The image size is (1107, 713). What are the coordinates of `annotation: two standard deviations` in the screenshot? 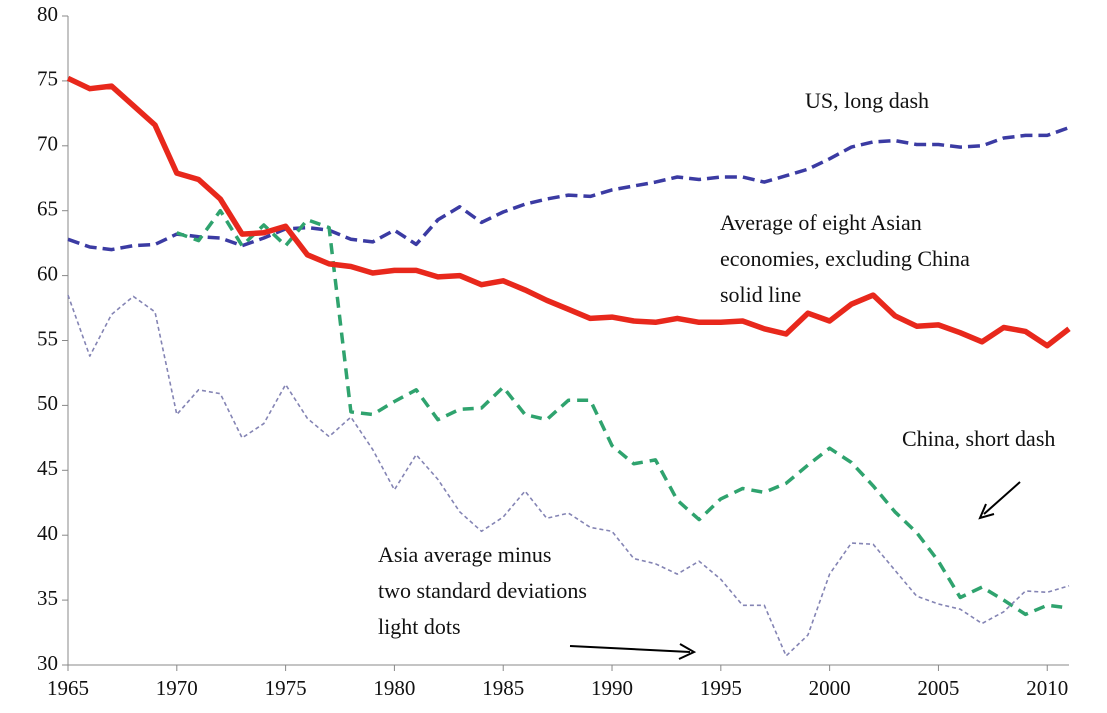 It's located at (482, 590).